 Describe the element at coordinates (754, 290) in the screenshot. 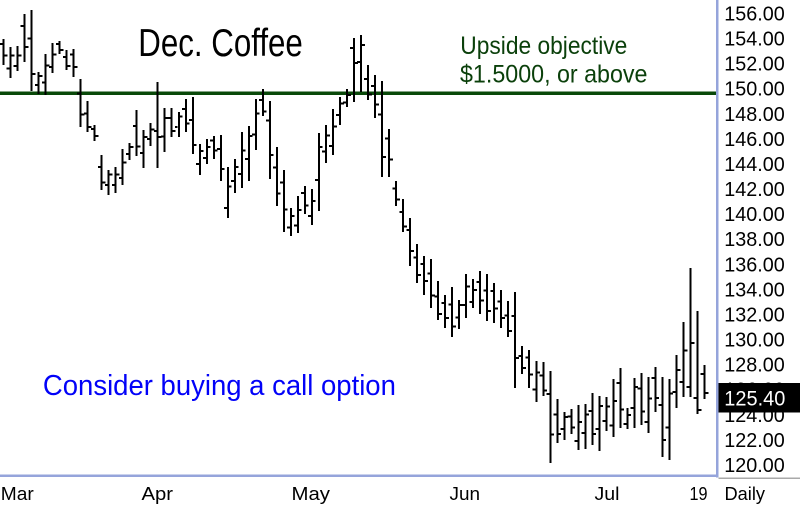

I see `svg-text: 134.00` at that location.